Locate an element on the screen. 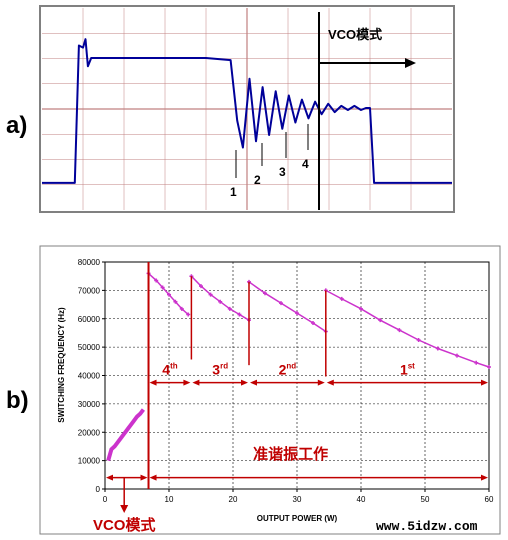  vco-arrowhead is located at coordinates (410, 63).